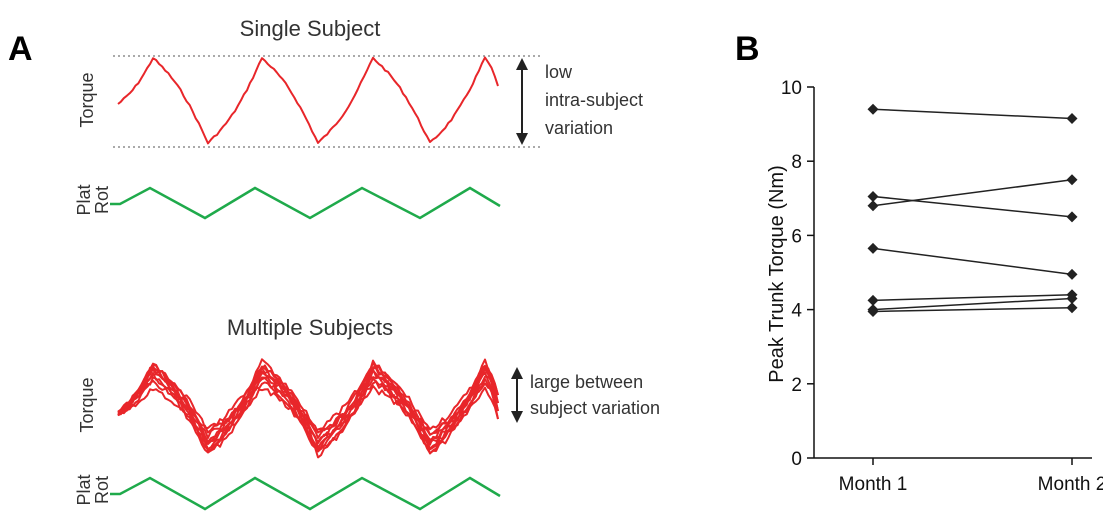 The width and height of the screenshot is (1103, 513). I want to click on double-arrow-single, so click(522, 101).